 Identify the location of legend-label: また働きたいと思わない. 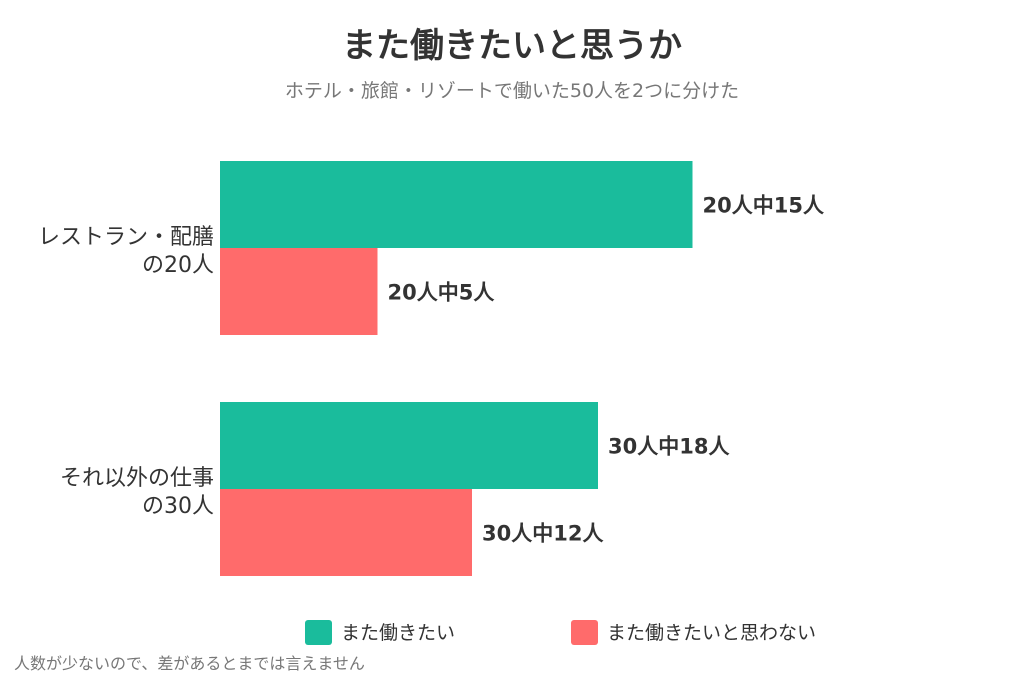
(711, 633).